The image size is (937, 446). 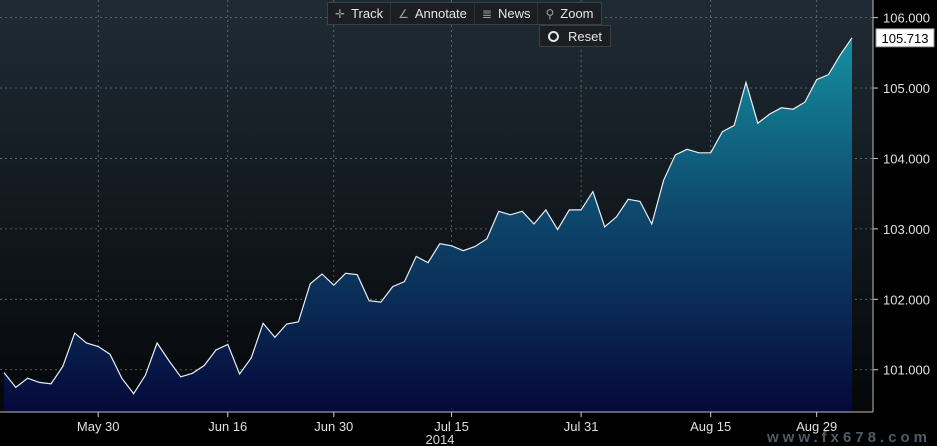 What do you see at coordinates (906, 158) in the screenshot?
I see `y-tick-label: 104.000` at bounding box center [906, 158].